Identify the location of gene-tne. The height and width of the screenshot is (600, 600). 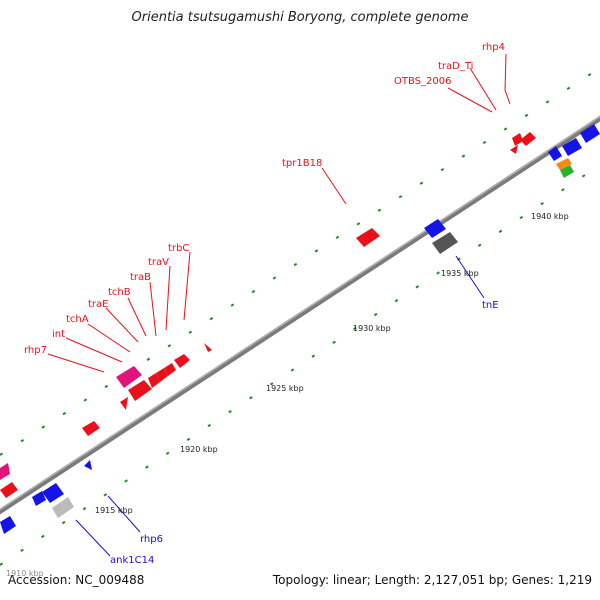
(445, 243).